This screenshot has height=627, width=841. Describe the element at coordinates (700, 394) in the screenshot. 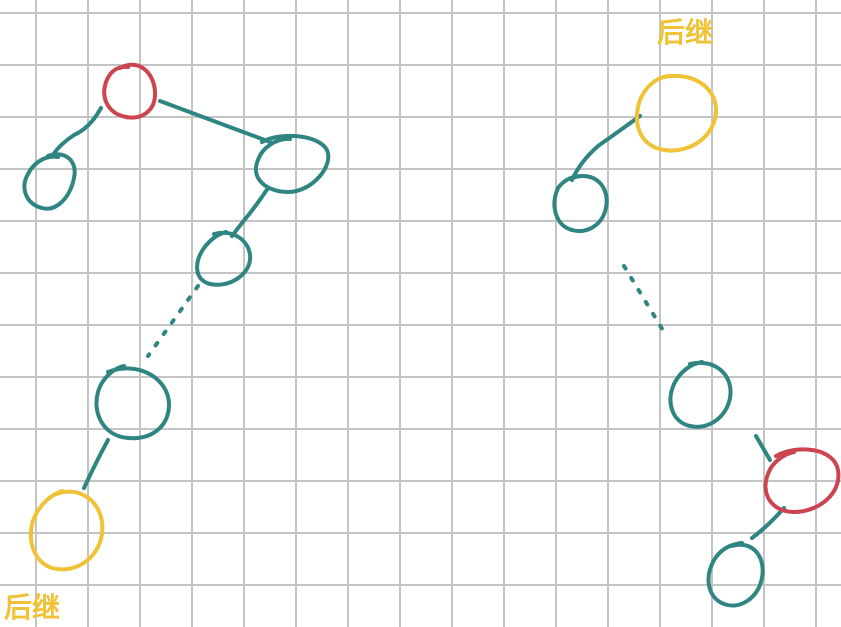

I see `right-middle-node` at that location.